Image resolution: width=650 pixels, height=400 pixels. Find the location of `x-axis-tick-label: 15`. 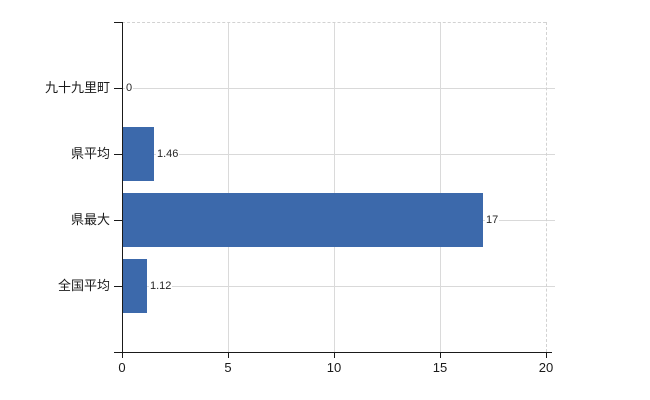

x-axis-tick-label: 15 is located at coordinates (440, 367).